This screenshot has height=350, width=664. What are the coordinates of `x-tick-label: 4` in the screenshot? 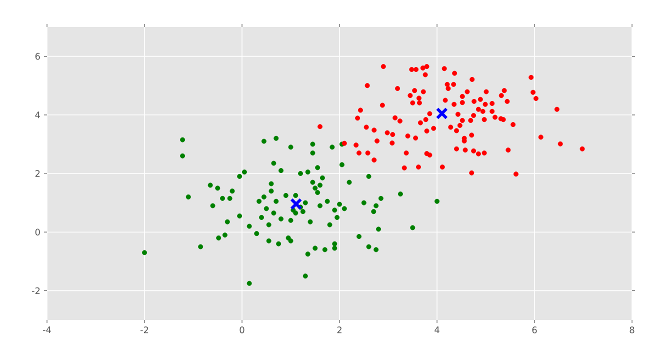 It's located at (437, 330).